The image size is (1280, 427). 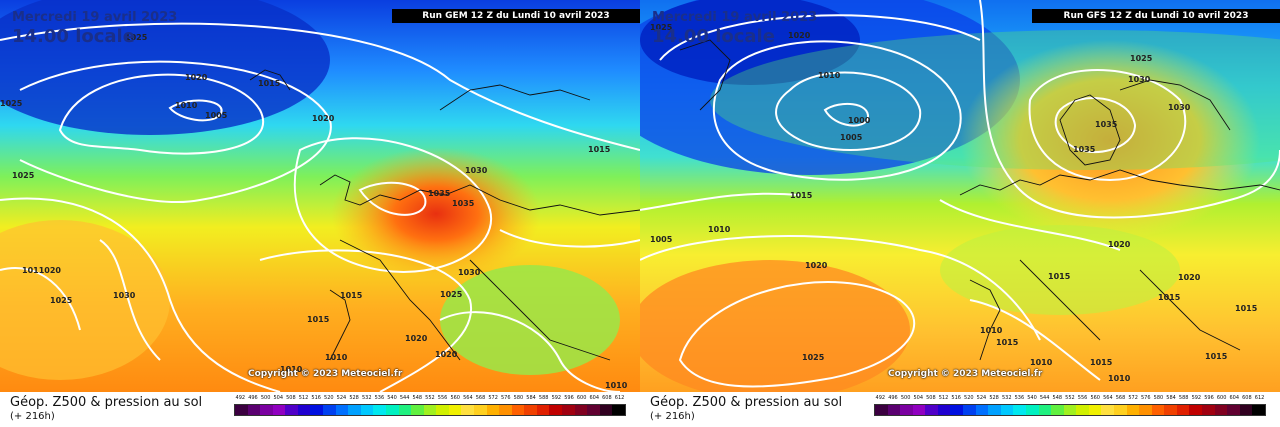 I want to click on gfs-run-label: Run GFS 12 Z du Lundi 10 avril 2023, so click(x=1156, y=16).